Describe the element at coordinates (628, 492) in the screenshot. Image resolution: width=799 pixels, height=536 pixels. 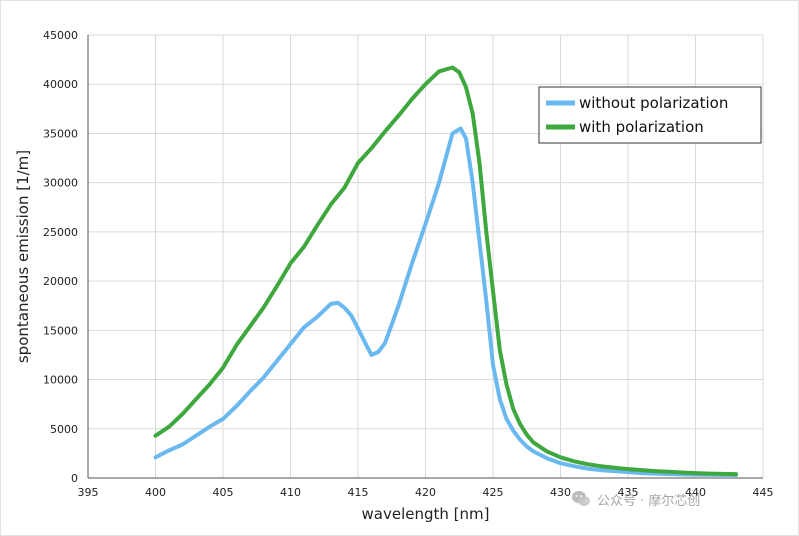
I see `x-tick-label: 435` at that location.